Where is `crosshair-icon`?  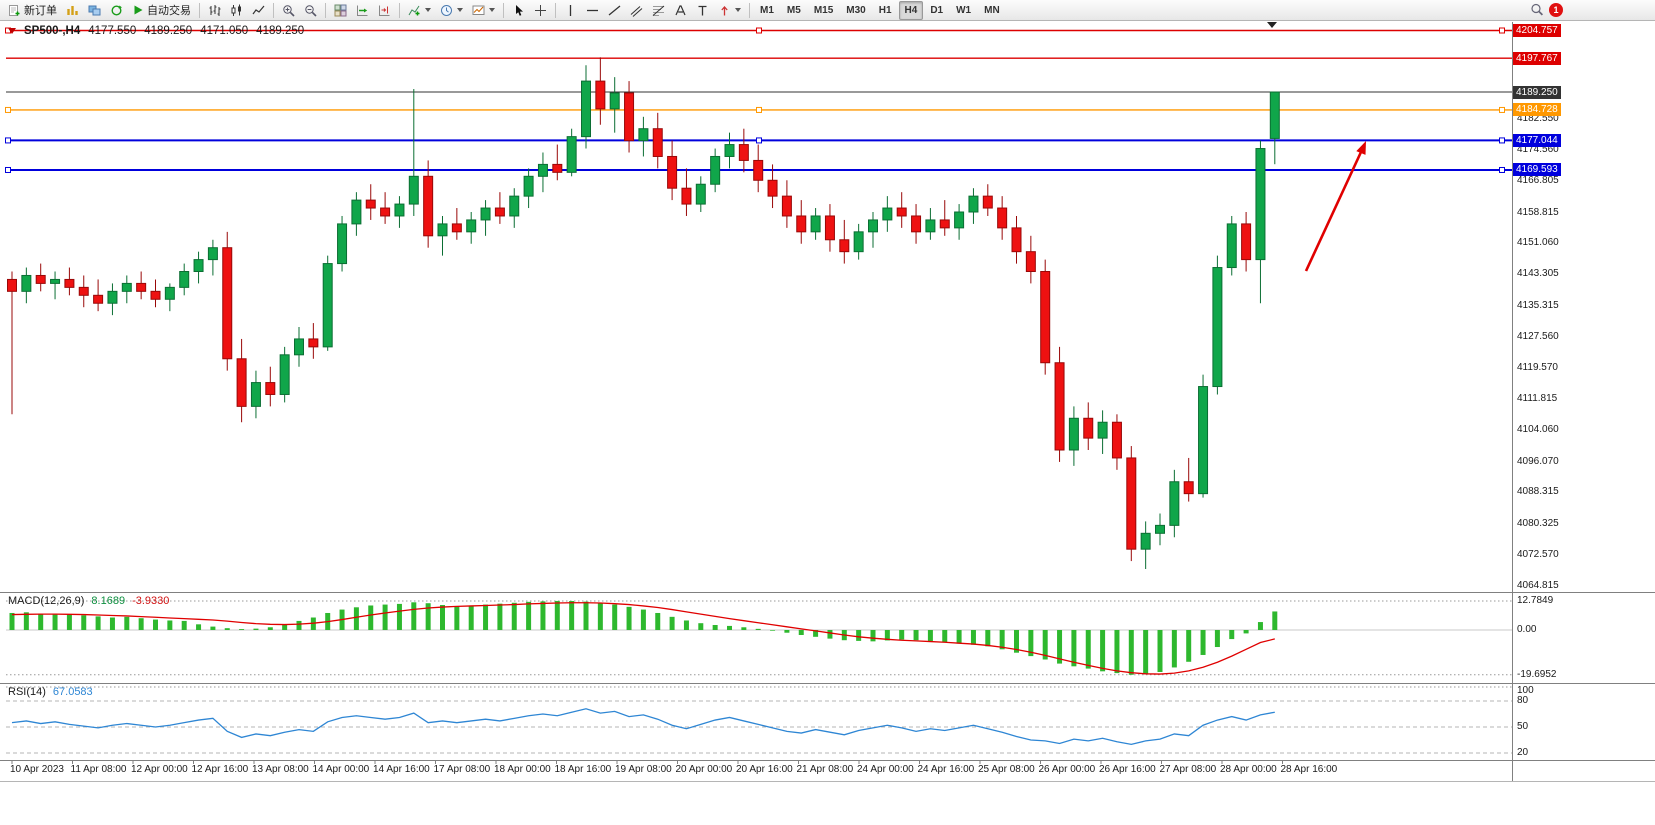
crosshair-icon is located at coordinates (540, 10).